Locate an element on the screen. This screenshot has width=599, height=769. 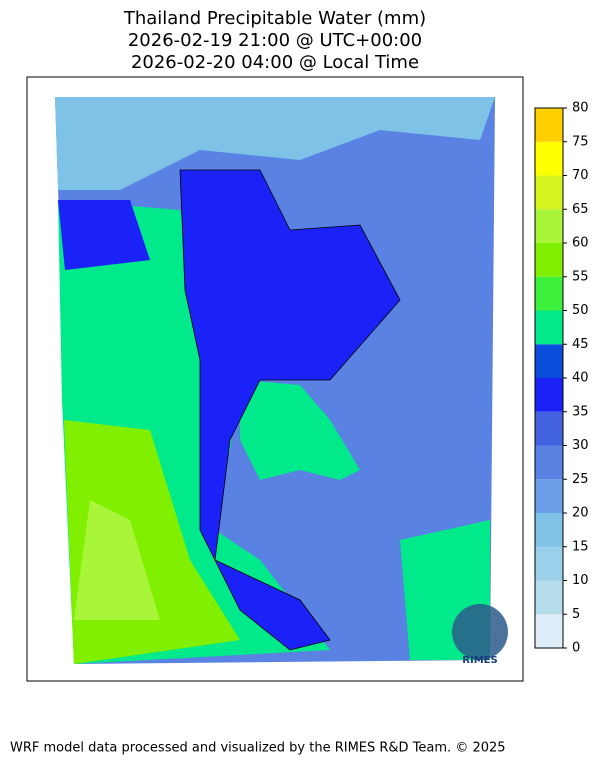
colorbar: 0 5 10 15 20 25 30 35 40 45 50 55 60 65 70 75 80 is located at coordinates (561, 378).